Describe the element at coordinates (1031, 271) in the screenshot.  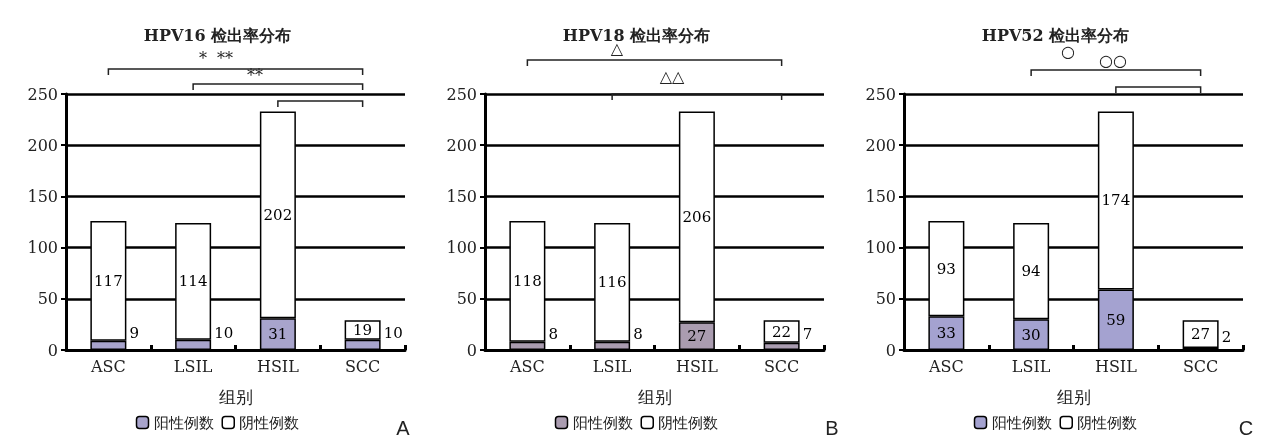
I see `data-label: 94` at that location.